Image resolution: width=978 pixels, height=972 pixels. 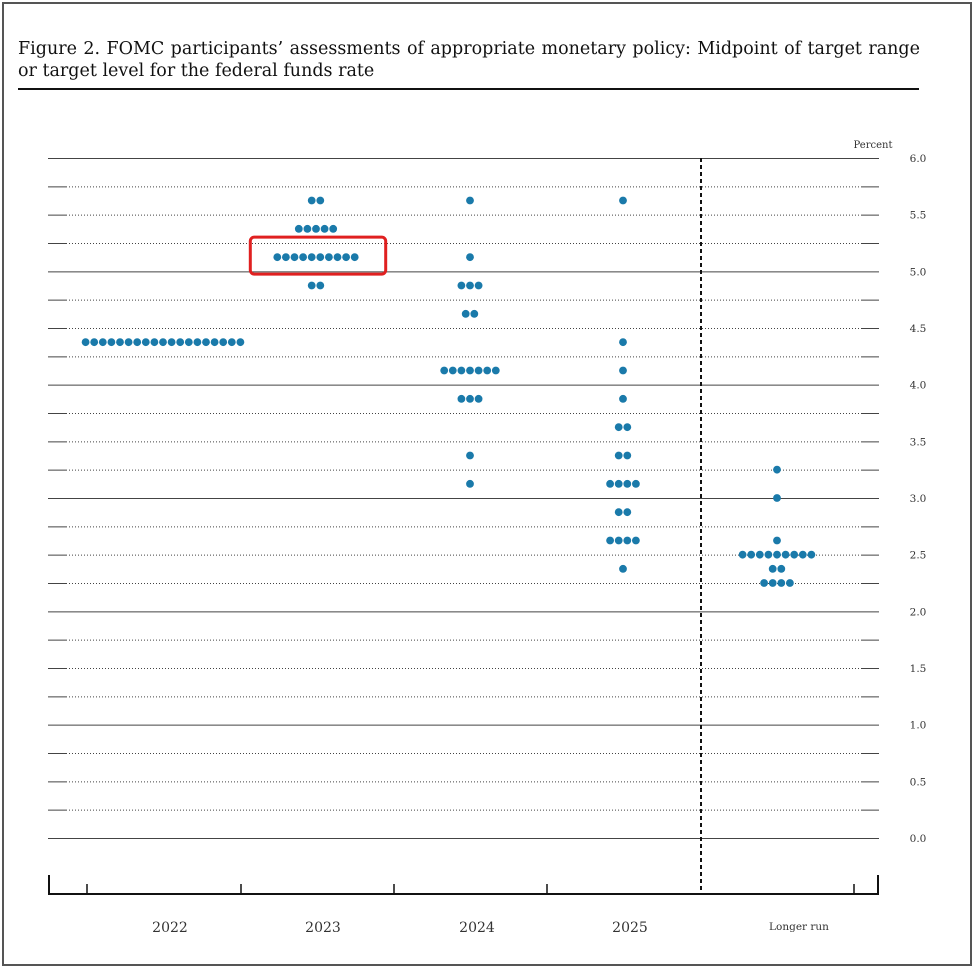 I want to click on highlight-box, so click(x=318, y=255).